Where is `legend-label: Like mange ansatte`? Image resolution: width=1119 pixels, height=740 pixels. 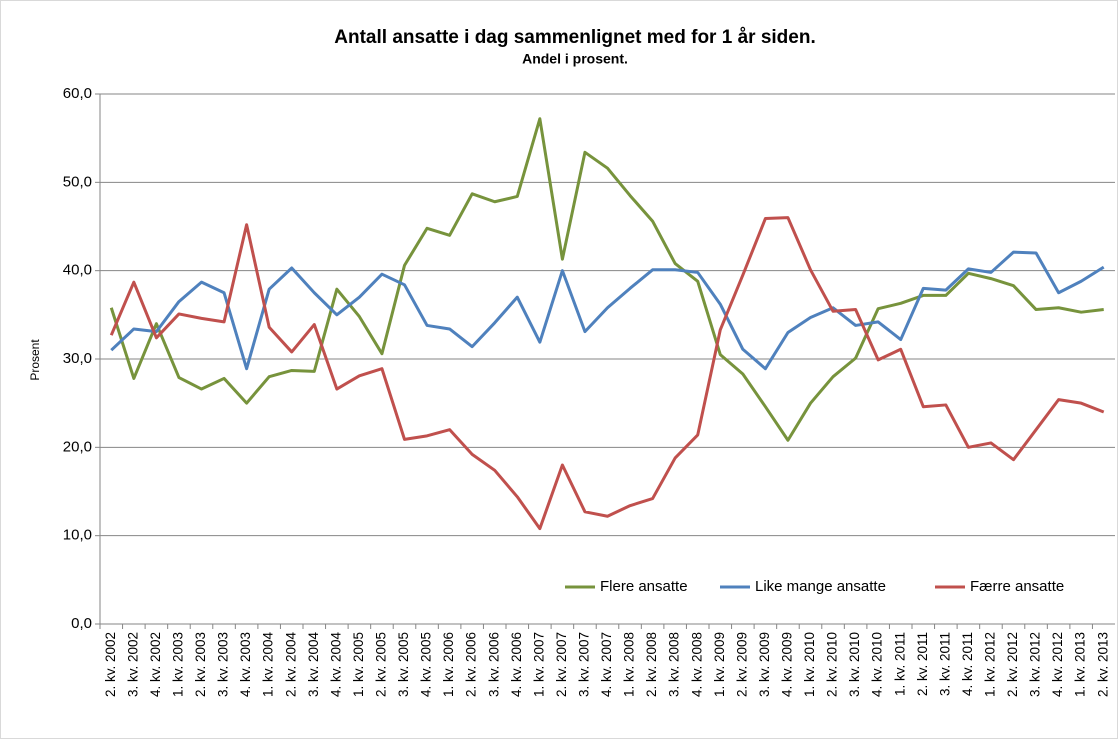 legend-label: Like mange ansatte is located at coordinates (820, 586).